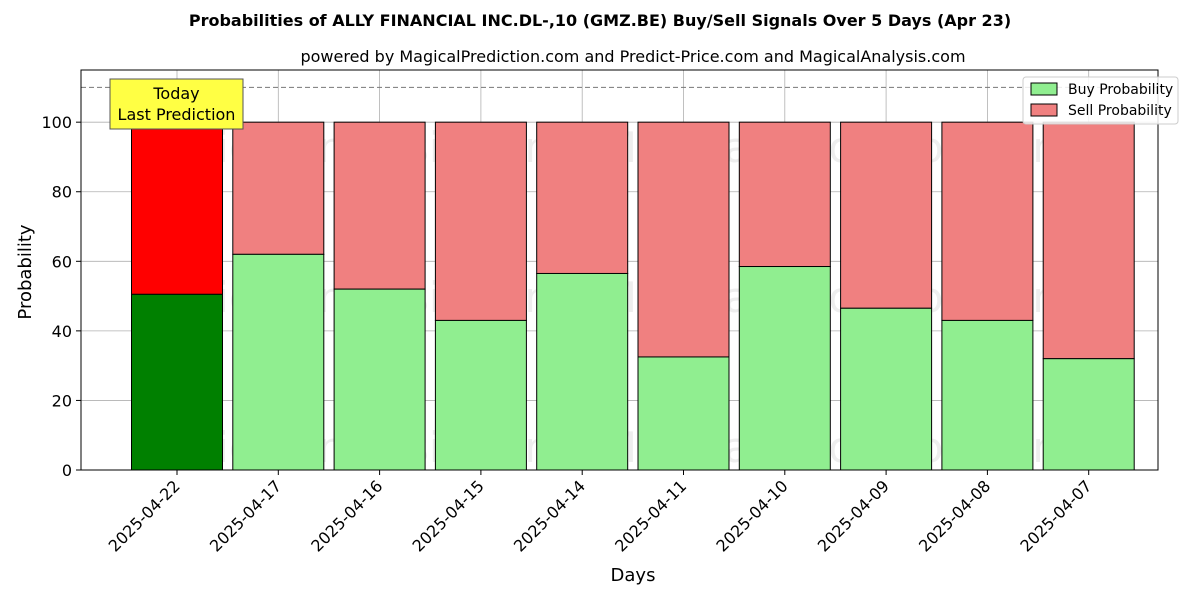 The image size is (1200, 600). What do you see at coordinates (1055, 515) in the screenshot?
I see `x-tick-label: 2025-04-07` at bounding box center [1055, 515].